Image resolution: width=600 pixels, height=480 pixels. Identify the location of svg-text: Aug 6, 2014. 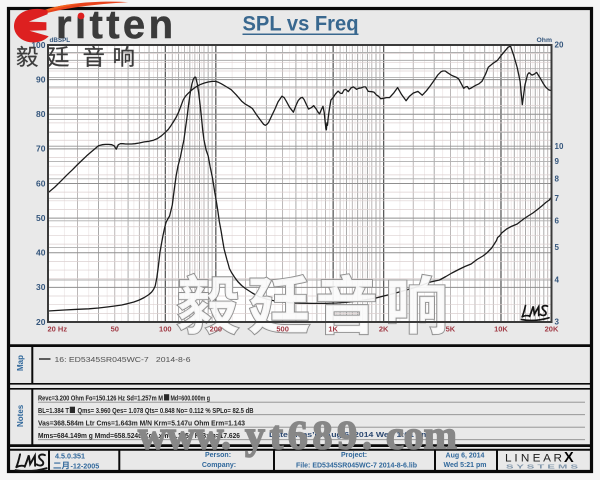
(465, 456).